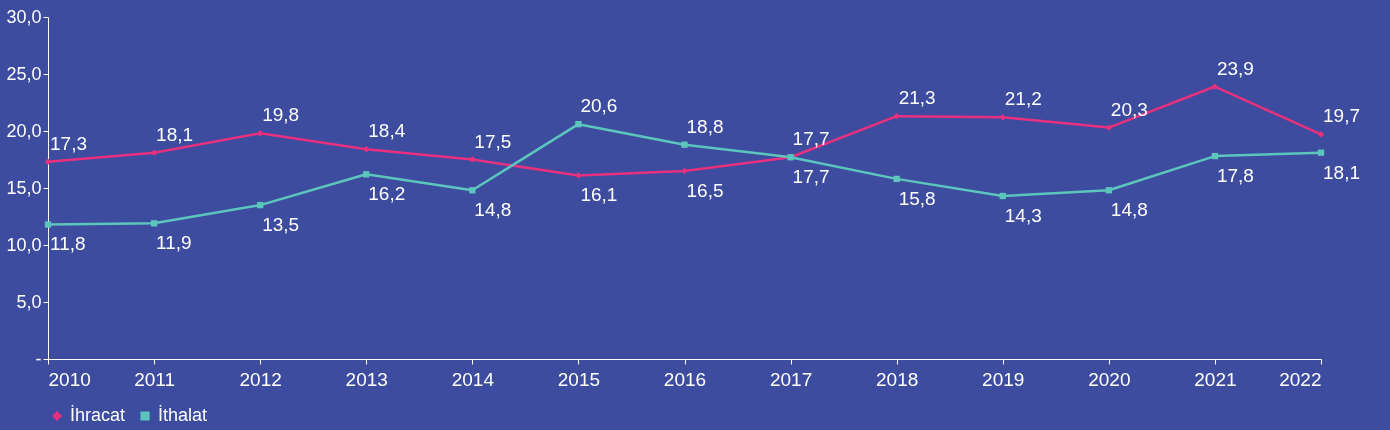 The image size is (1390, 430). I want to click on y-tick-label: 25,0, so click(24, 73).